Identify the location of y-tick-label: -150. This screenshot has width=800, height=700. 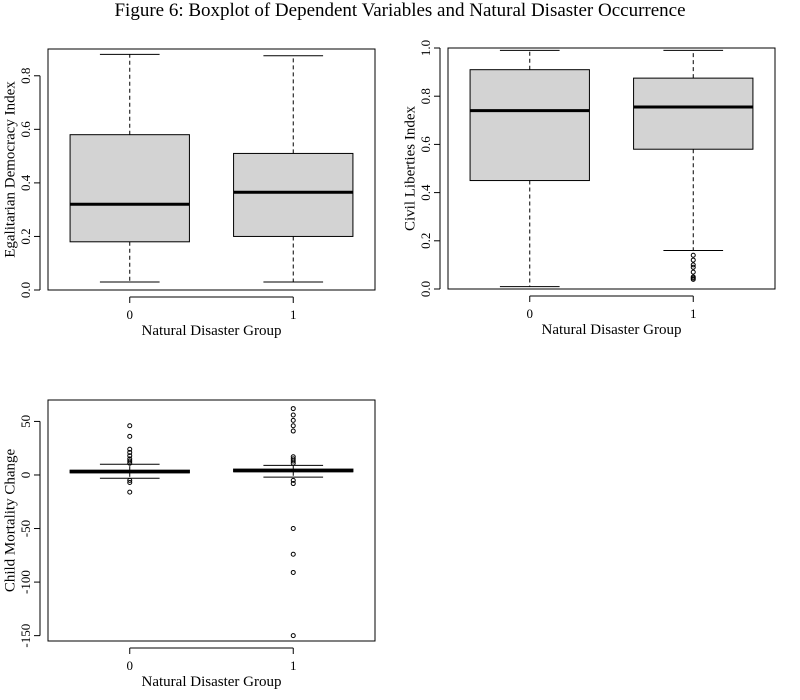
(25, 636).